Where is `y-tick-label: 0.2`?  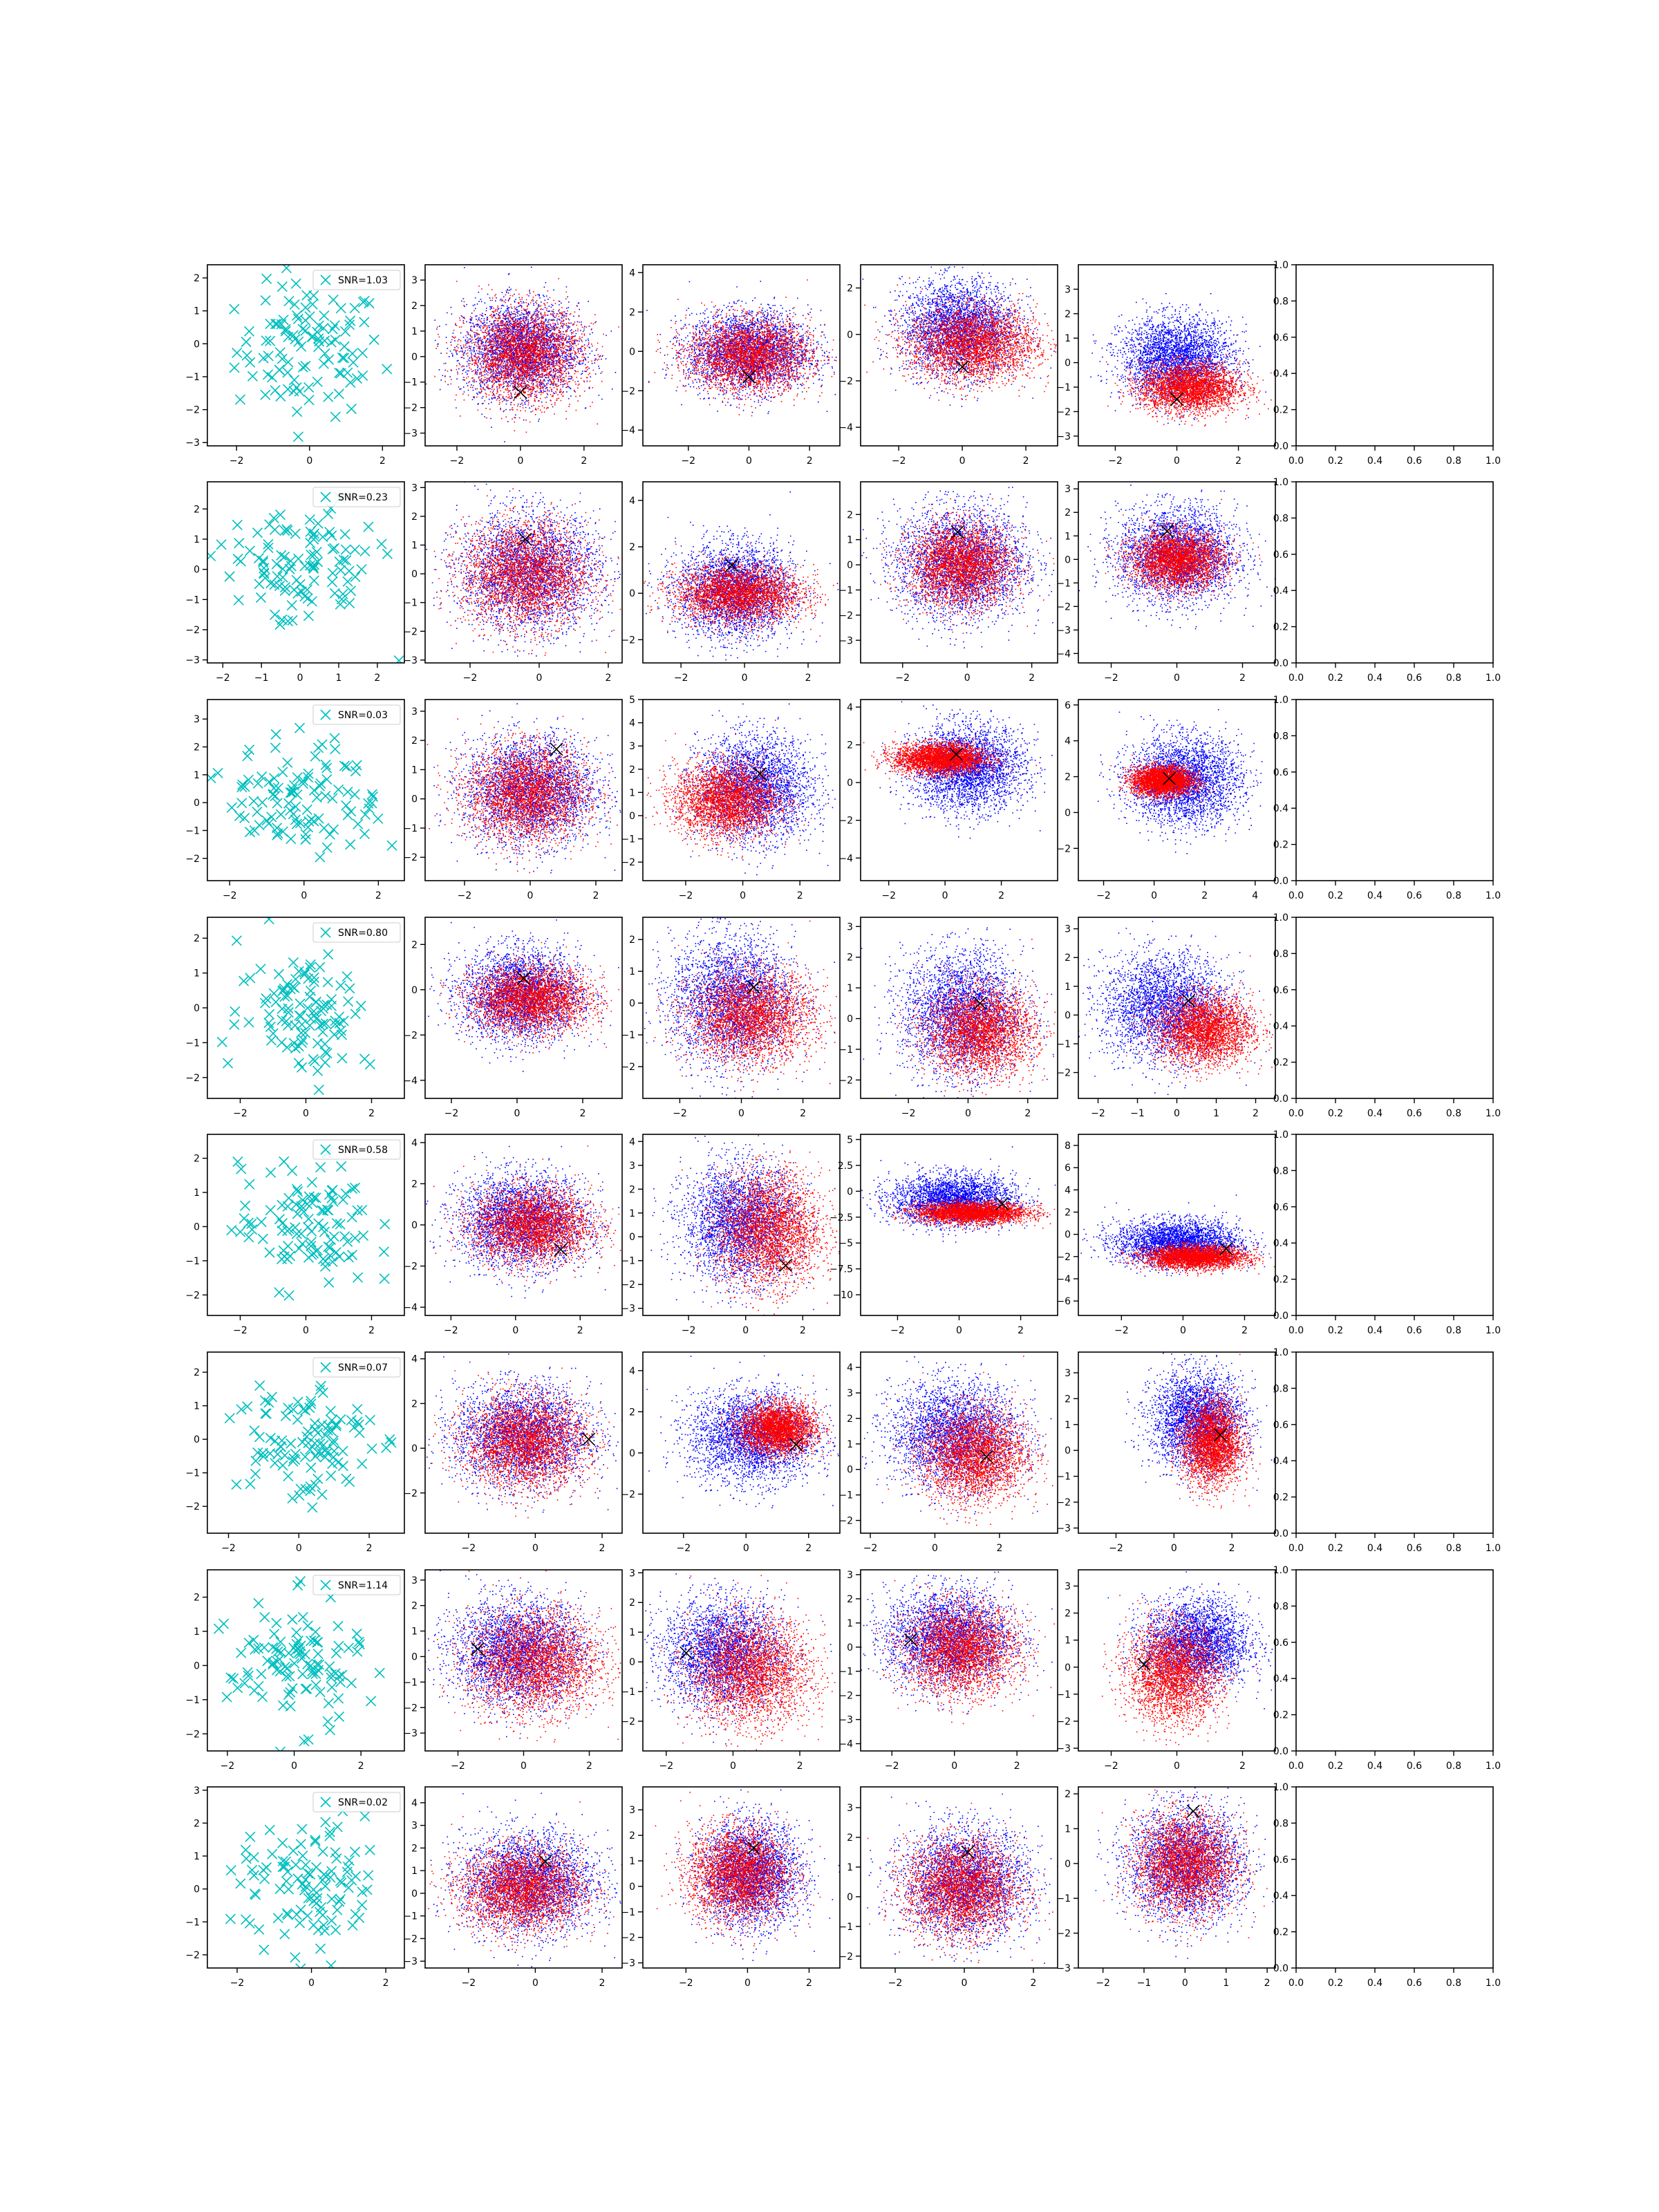
y-tick-label: 0.2 is located at coordinates (1281, 845).